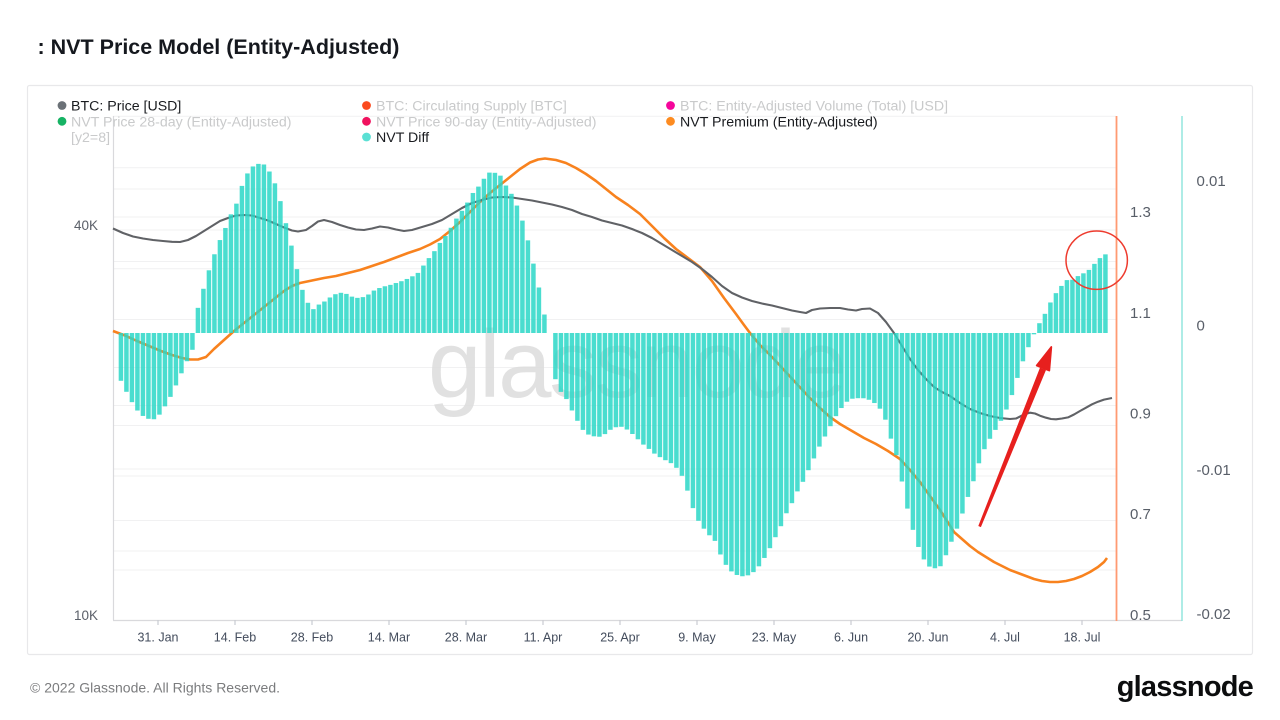 The width and height of the screenshot is (1280, 720). Describe the element at coordinates (851, 638) in the screenshot. I see `svg-text: 6. Jun` at that location.